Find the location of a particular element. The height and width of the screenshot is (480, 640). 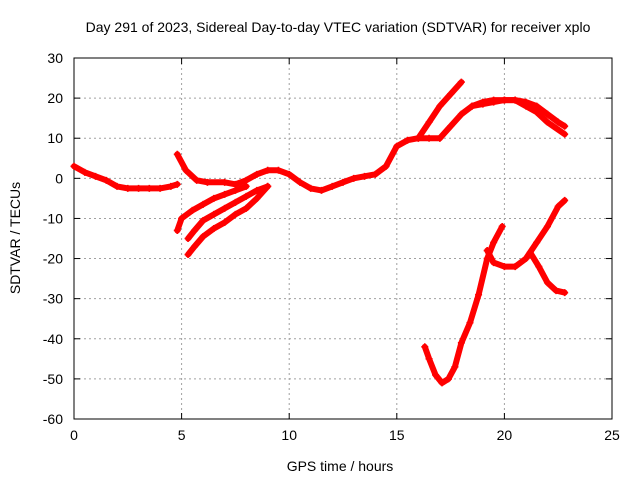

y-tick-label: -10 is located at coordinates (53, 218).